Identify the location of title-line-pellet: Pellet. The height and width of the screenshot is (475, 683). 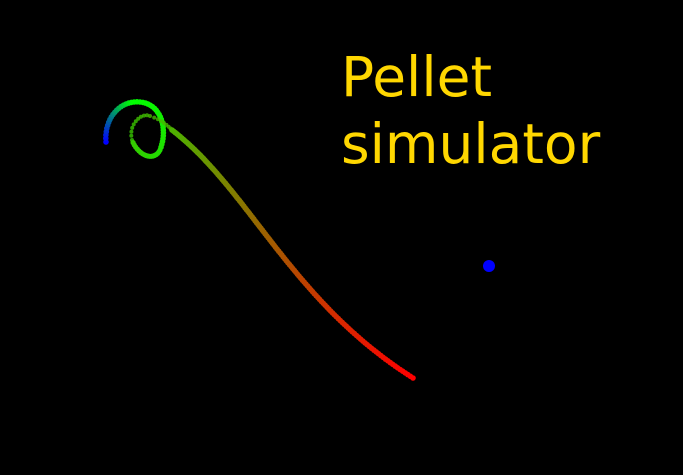
(417, 77).